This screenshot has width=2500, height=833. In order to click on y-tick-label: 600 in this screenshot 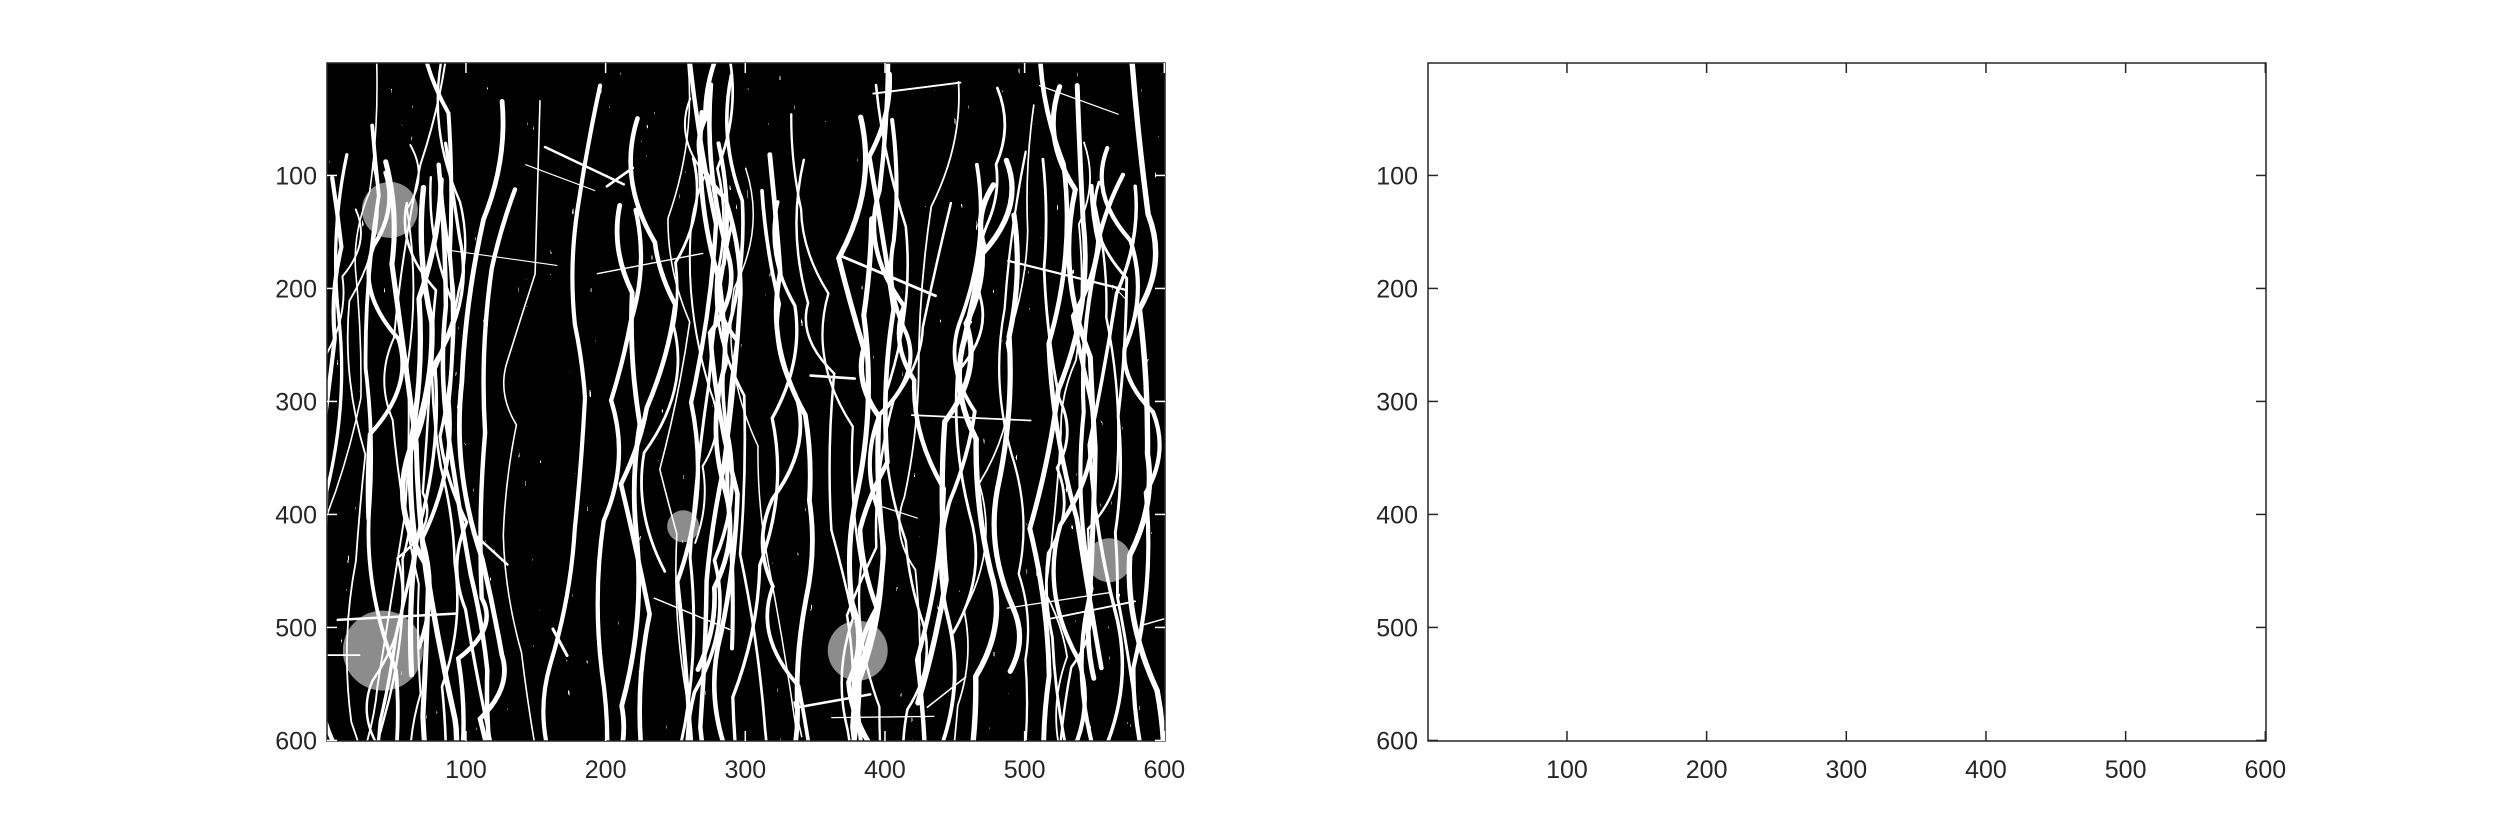, I will do `click(1397, 741)`.